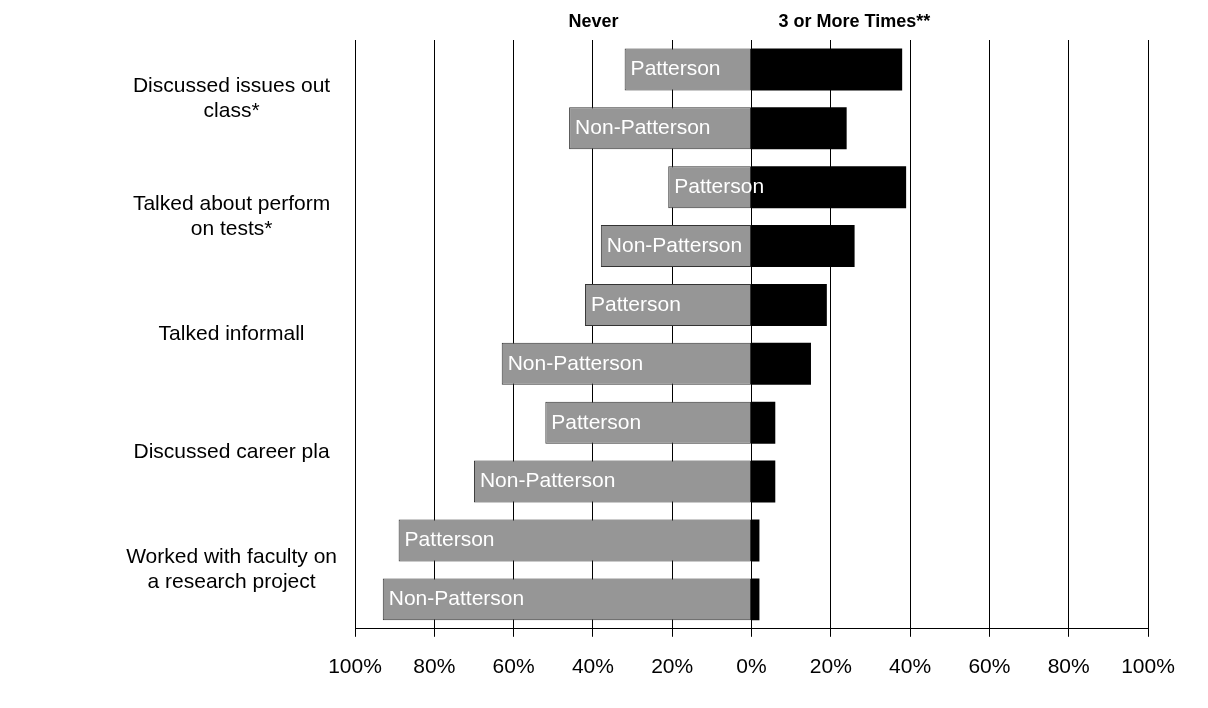 This screenshot has height=708, width=1208. I want to click on series-label: Never, so click(593, 20).